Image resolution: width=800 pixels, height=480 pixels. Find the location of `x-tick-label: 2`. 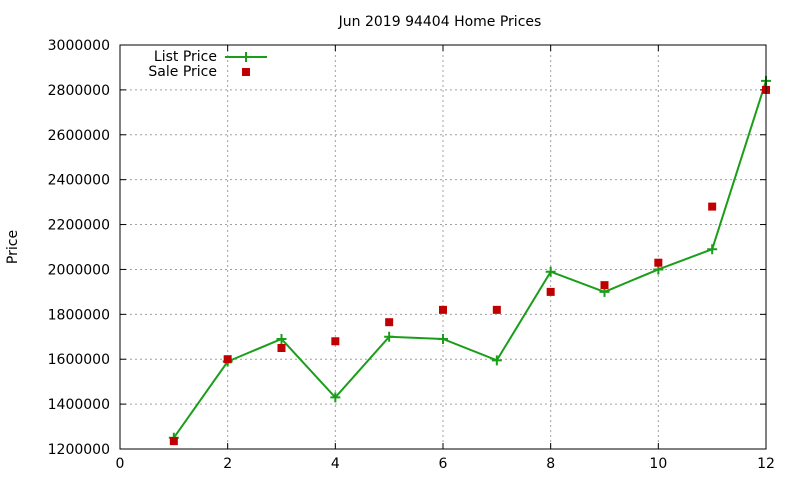

x-tick-label: 2 is located at coordinates (227, 464).